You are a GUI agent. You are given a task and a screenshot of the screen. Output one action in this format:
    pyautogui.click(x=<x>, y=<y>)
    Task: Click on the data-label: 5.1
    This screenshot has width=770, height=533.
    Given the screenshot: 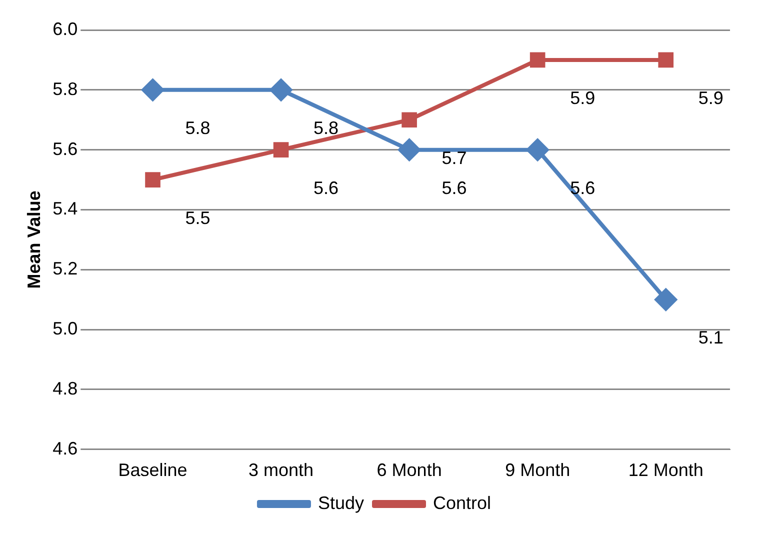 What is the action you would take?
    pyautogui.click(x=711, y=338)
    